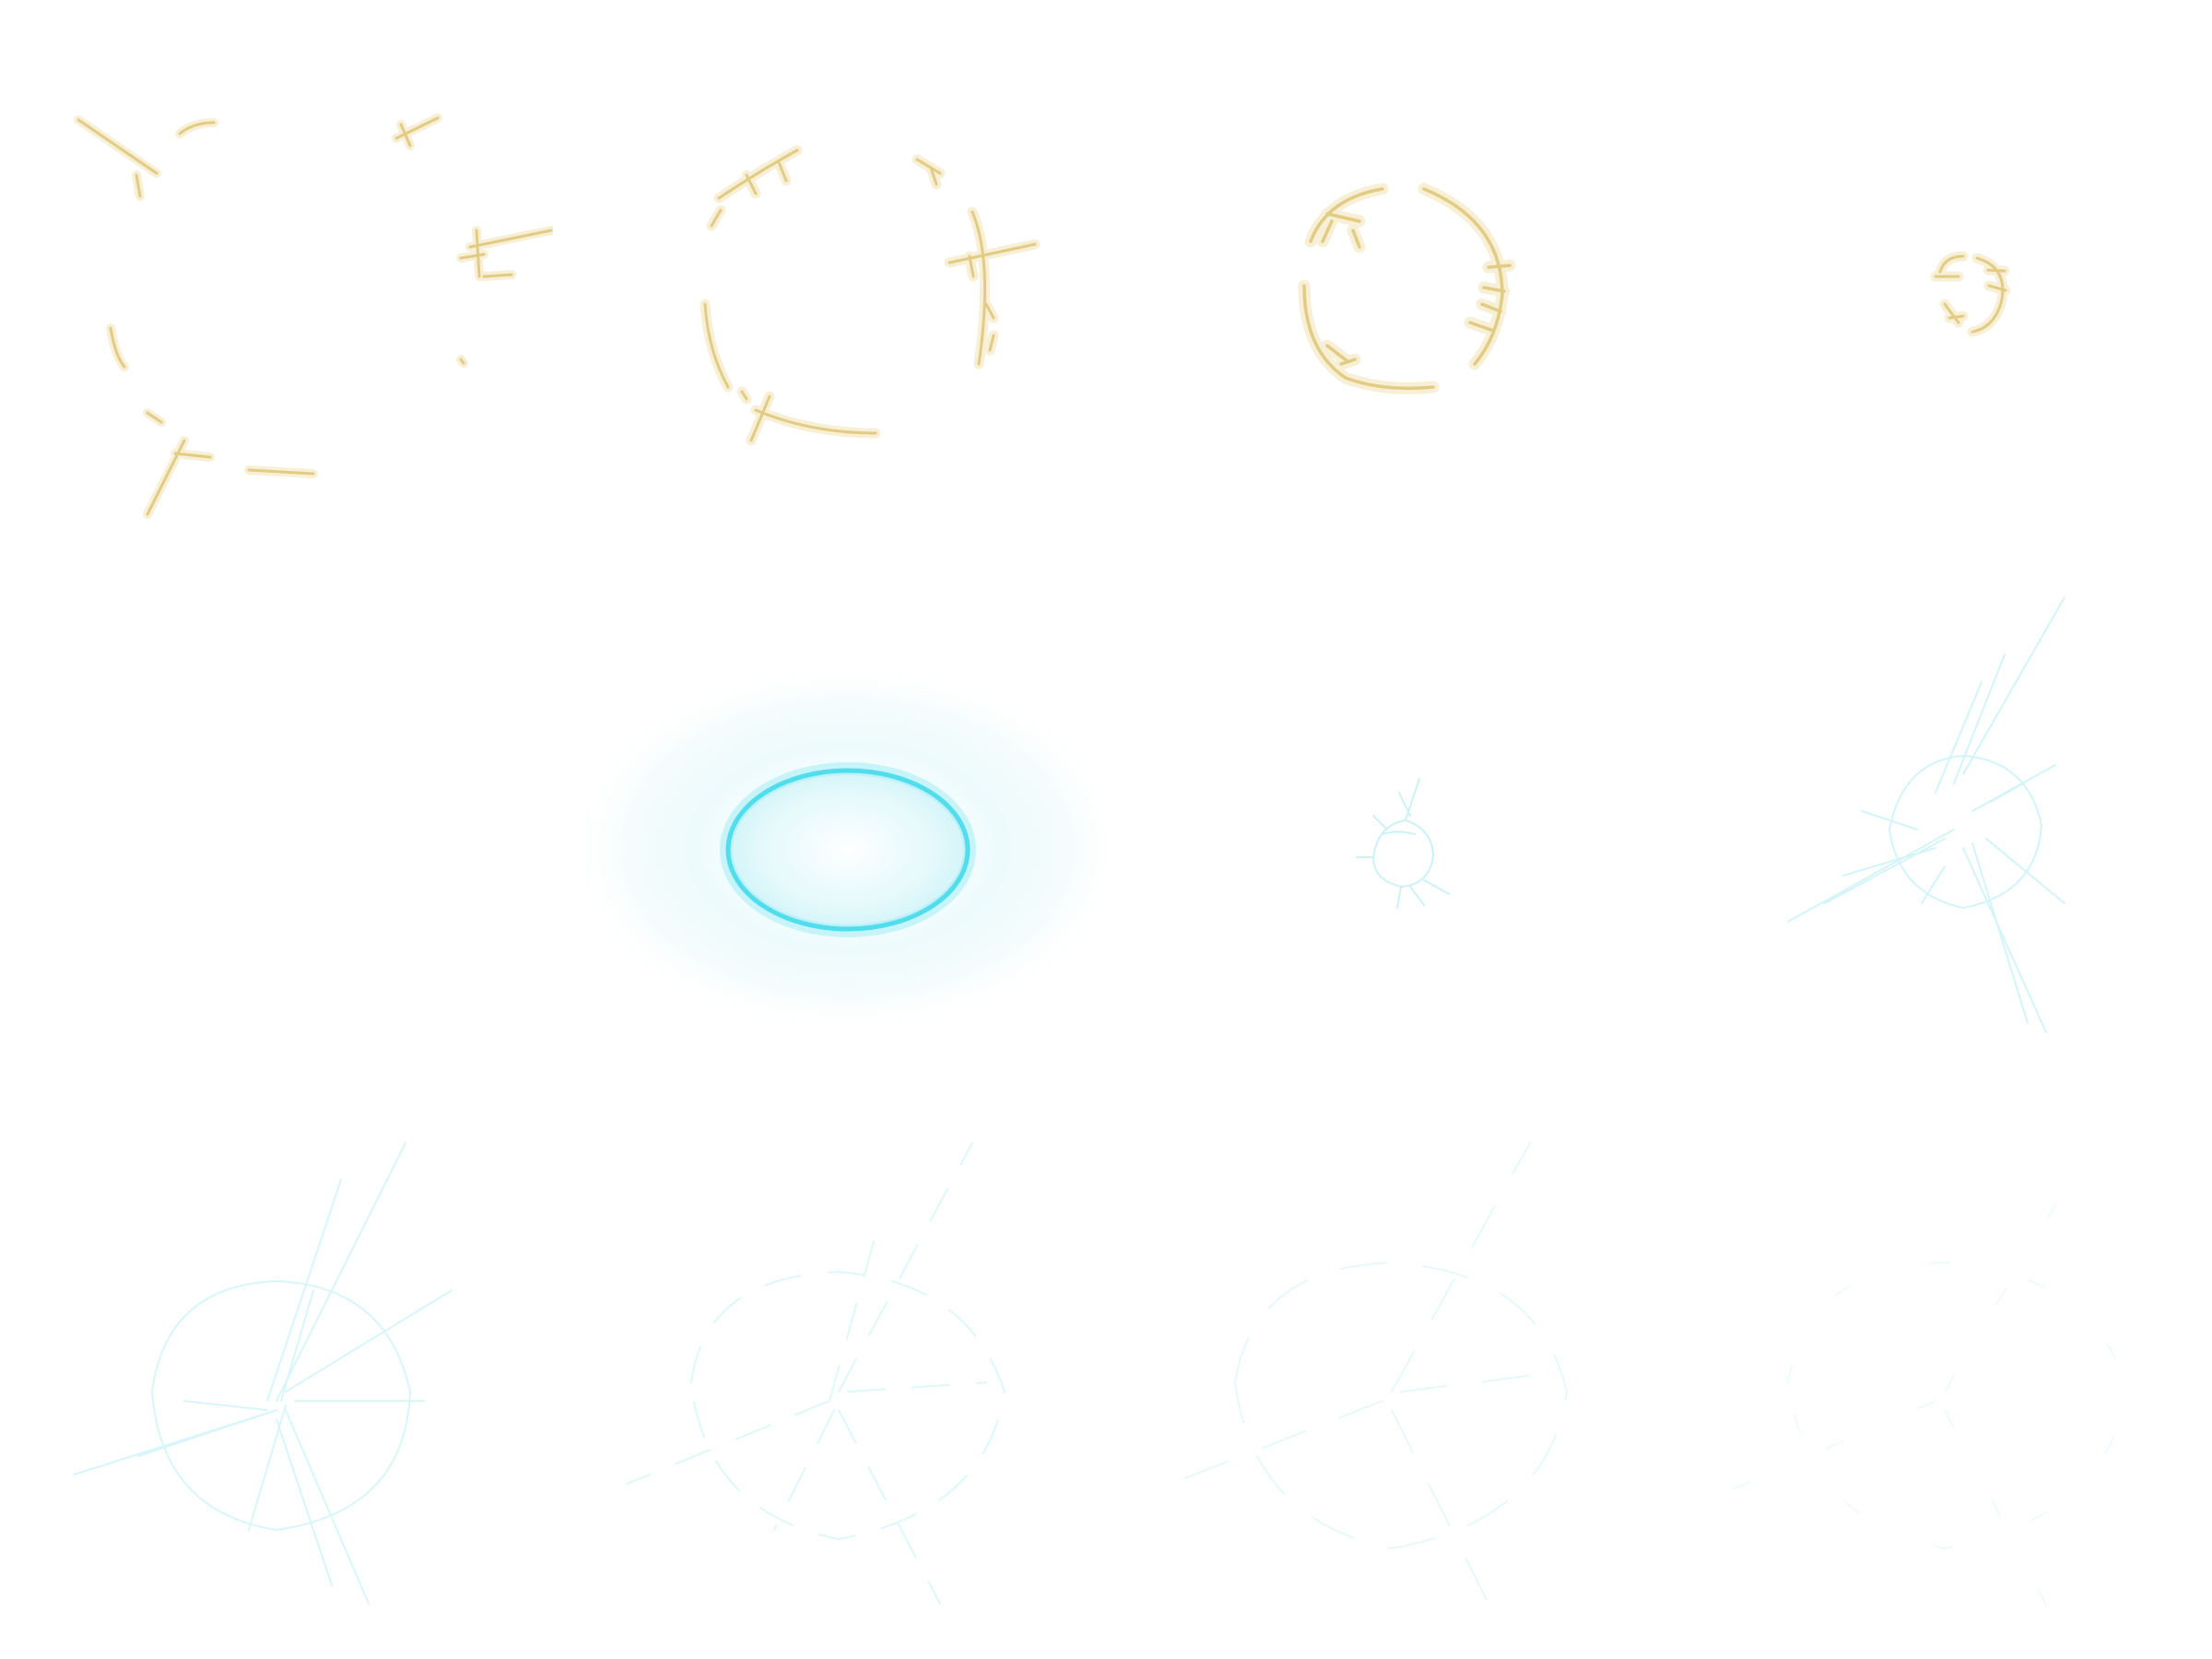 This screenshot has height=1659, width=2212. I want to click on cyan-spike-burst-frame-graphic, so click(1926, 814).